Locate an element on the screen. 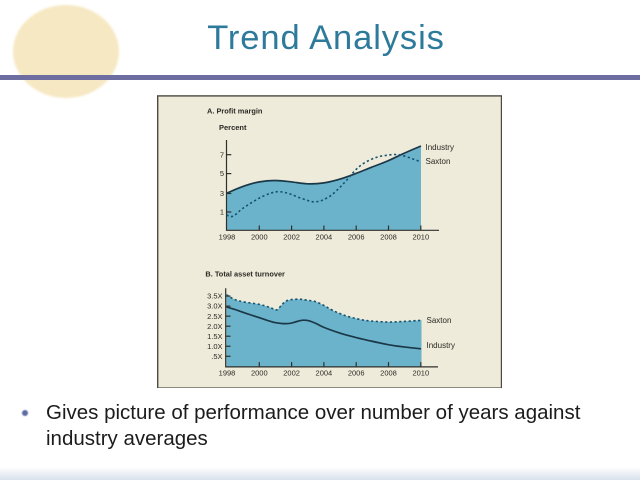  svg-text: 3.0X is located at coordinates (214, 306).